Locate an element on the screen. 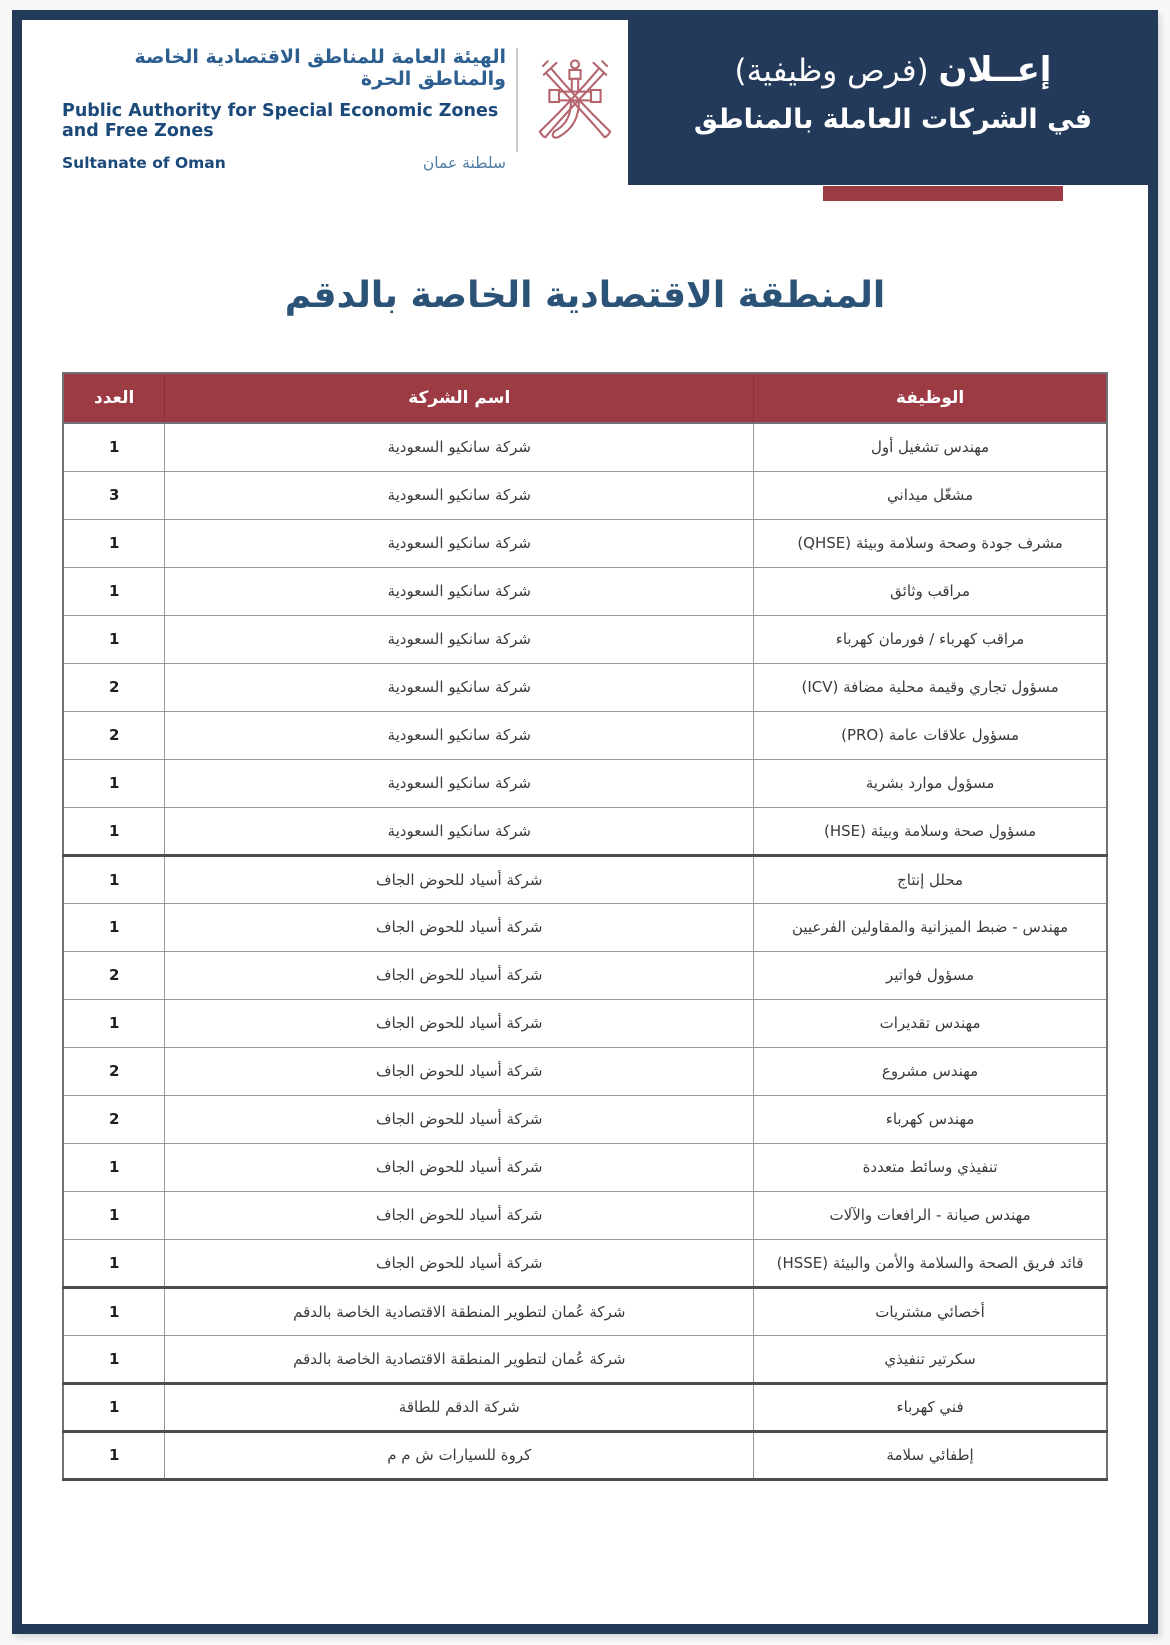  table-row: مسؤول موارد بشرية شركة سانكيو السعودية 1 is located at coordinates (585, 783).